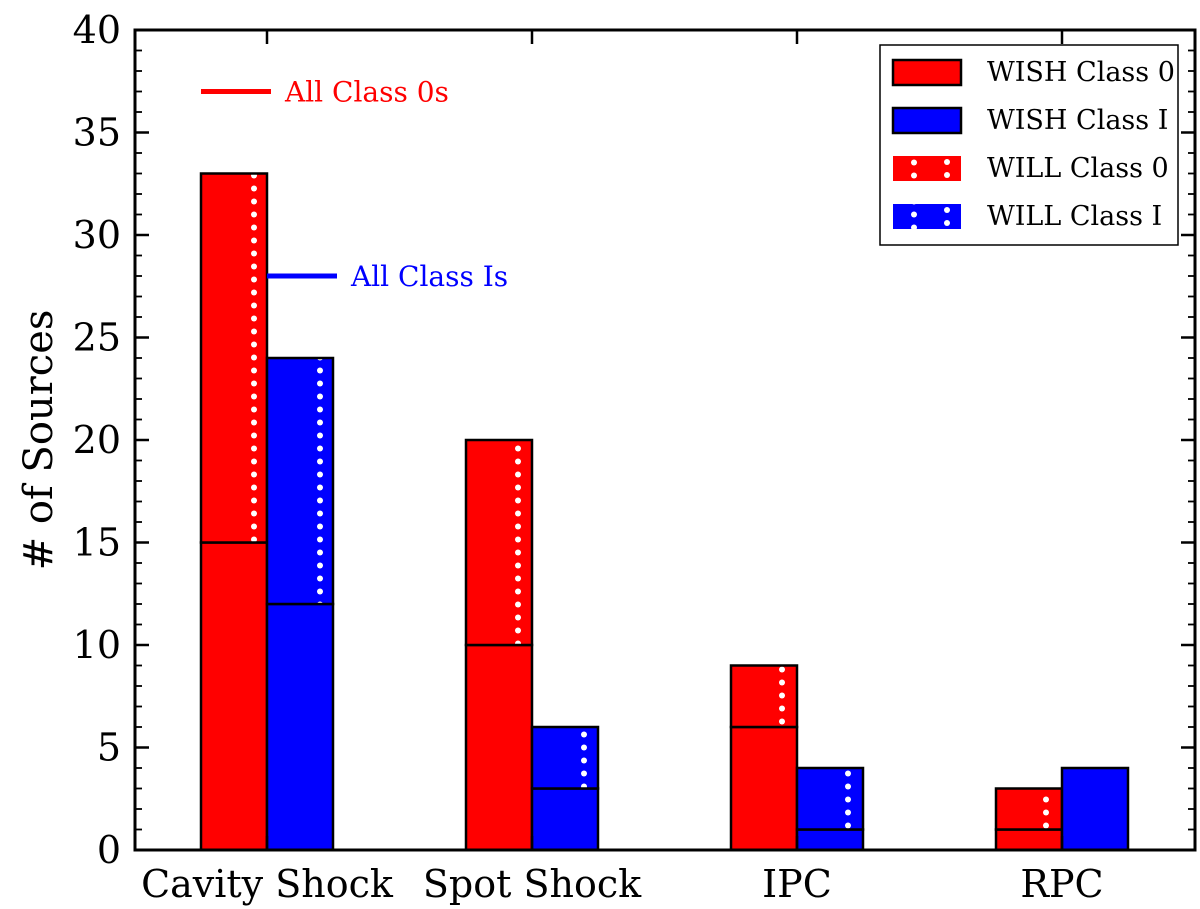  Describe the element at coordinates (927, 120) in the screenshot. I see `legend-swatch-wish-class-i` at that location.